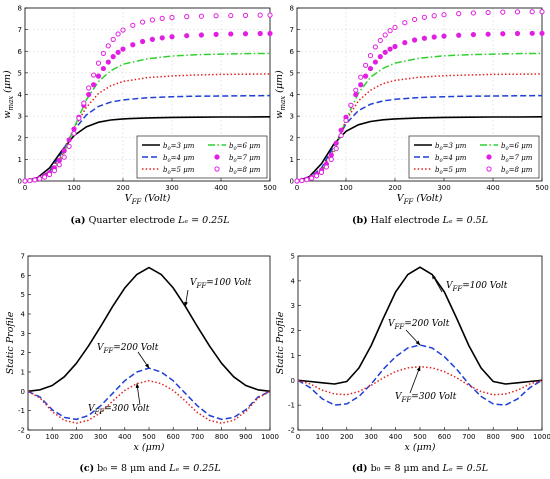  I want to click on legend-item: b0=8 μm, so click(237, 171).